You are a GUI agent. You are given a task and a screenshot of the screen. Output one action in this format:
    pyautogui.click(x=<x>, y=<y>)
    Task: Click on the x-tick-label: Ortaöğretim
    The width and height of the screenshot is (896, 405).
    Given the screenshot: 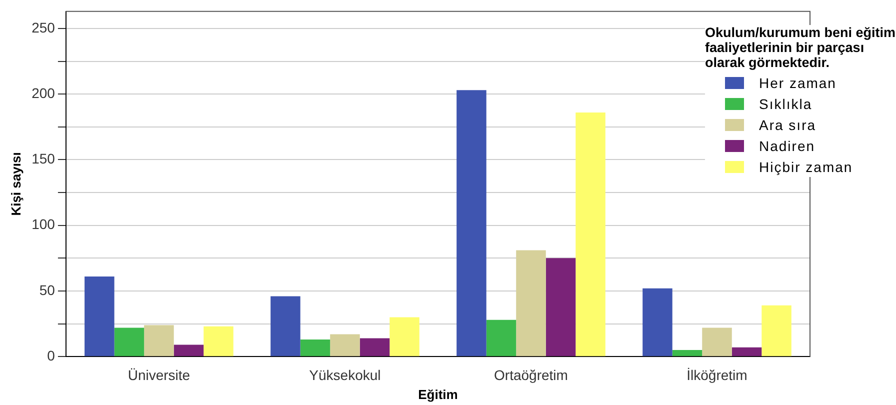 What is the action you would take?
    pyautogui.click(x=531, y=374)
    